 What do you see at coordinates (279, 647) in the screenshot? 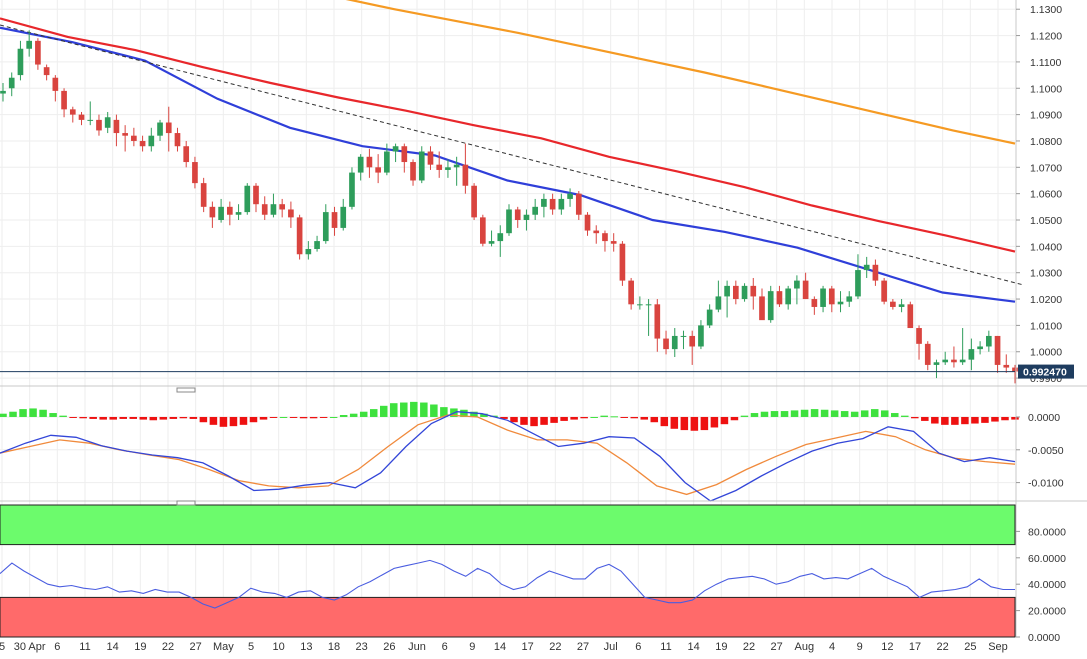
I see `x-tick-label: 10` at bounding box center [279, 647].